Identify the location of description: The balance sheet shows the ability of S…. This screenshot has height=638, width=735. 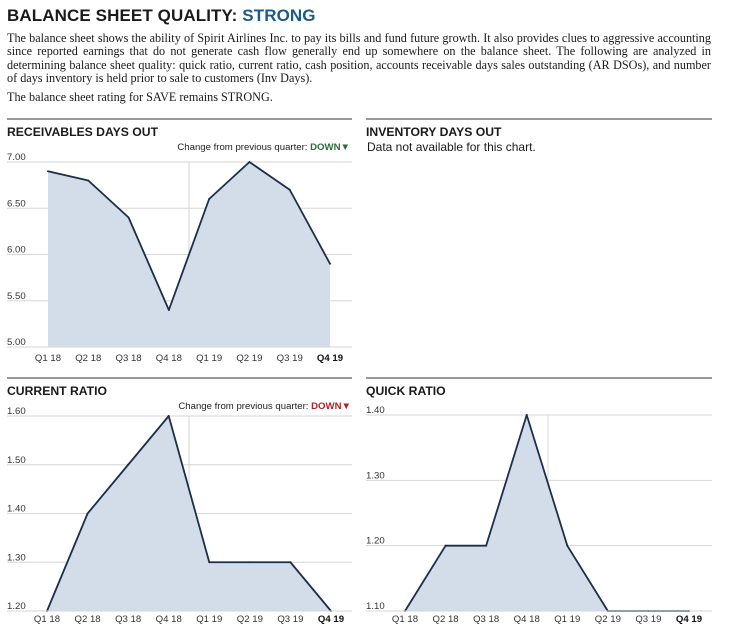
(359, 70).